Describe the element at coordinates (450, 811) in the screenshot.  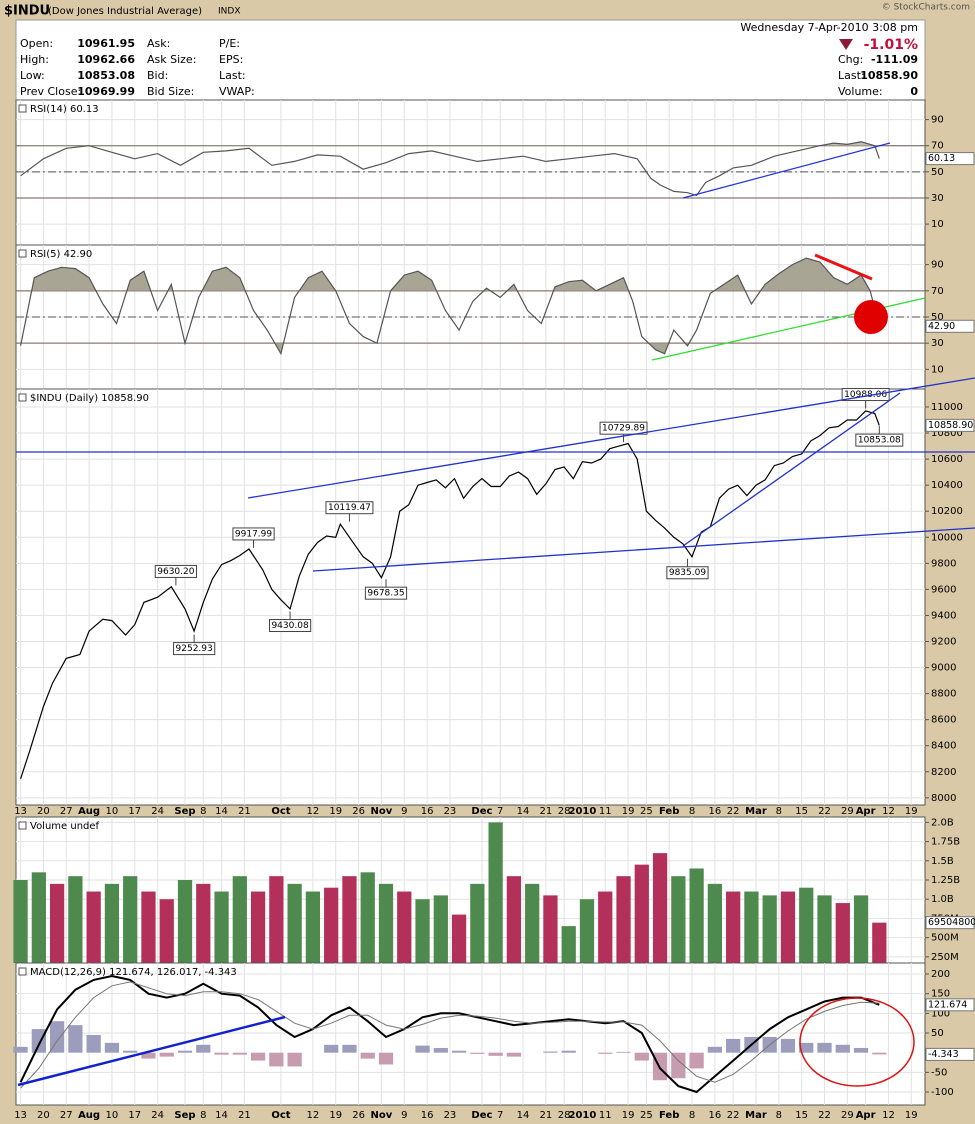
I see `x-tick-label: 23` at that location.